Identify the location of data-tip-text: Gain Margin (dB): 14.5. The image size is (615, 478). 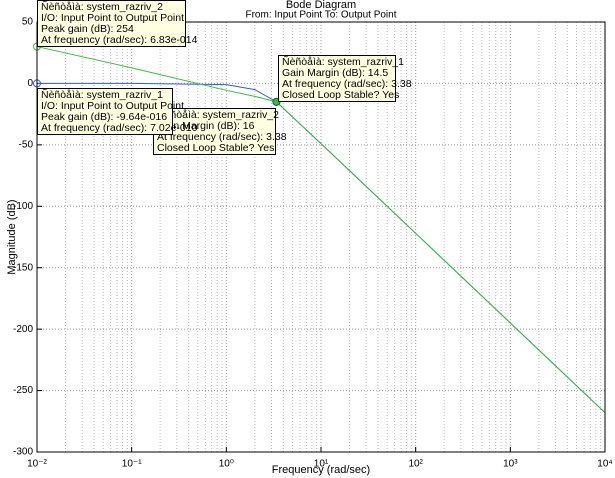
(335, 73).